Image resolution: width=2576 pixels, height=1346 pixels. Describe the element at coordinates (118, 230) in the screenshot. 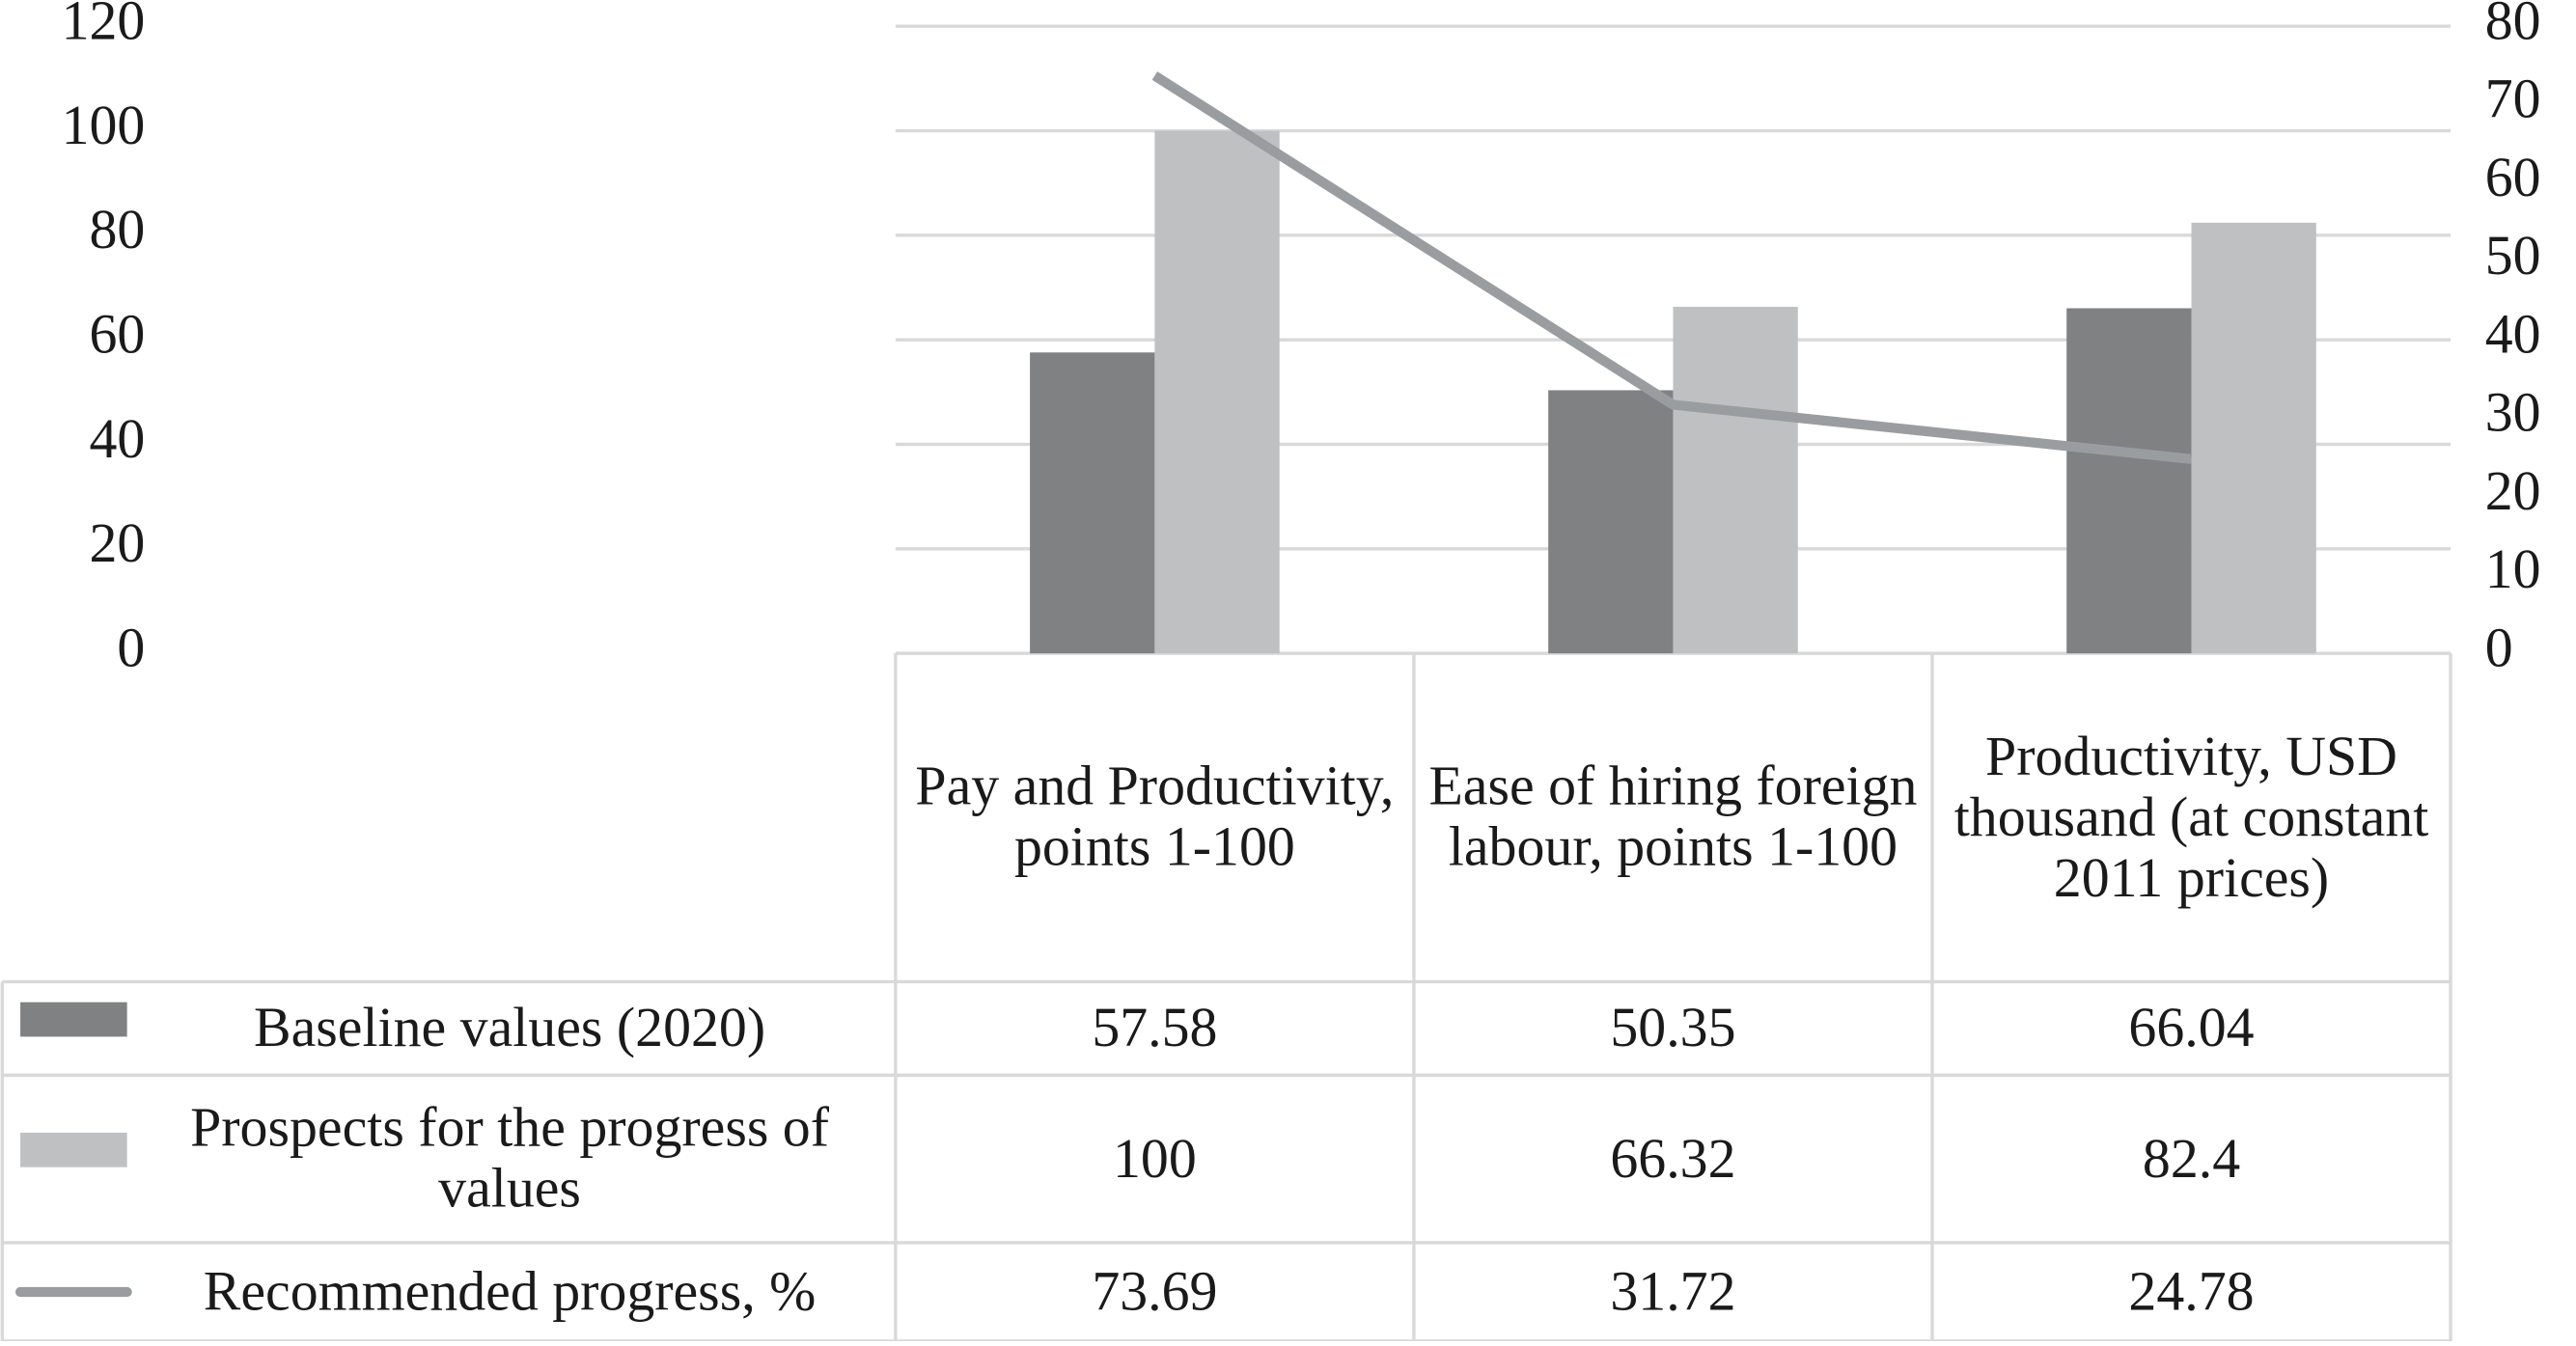

I see `y-tick-label: 80` at that location.